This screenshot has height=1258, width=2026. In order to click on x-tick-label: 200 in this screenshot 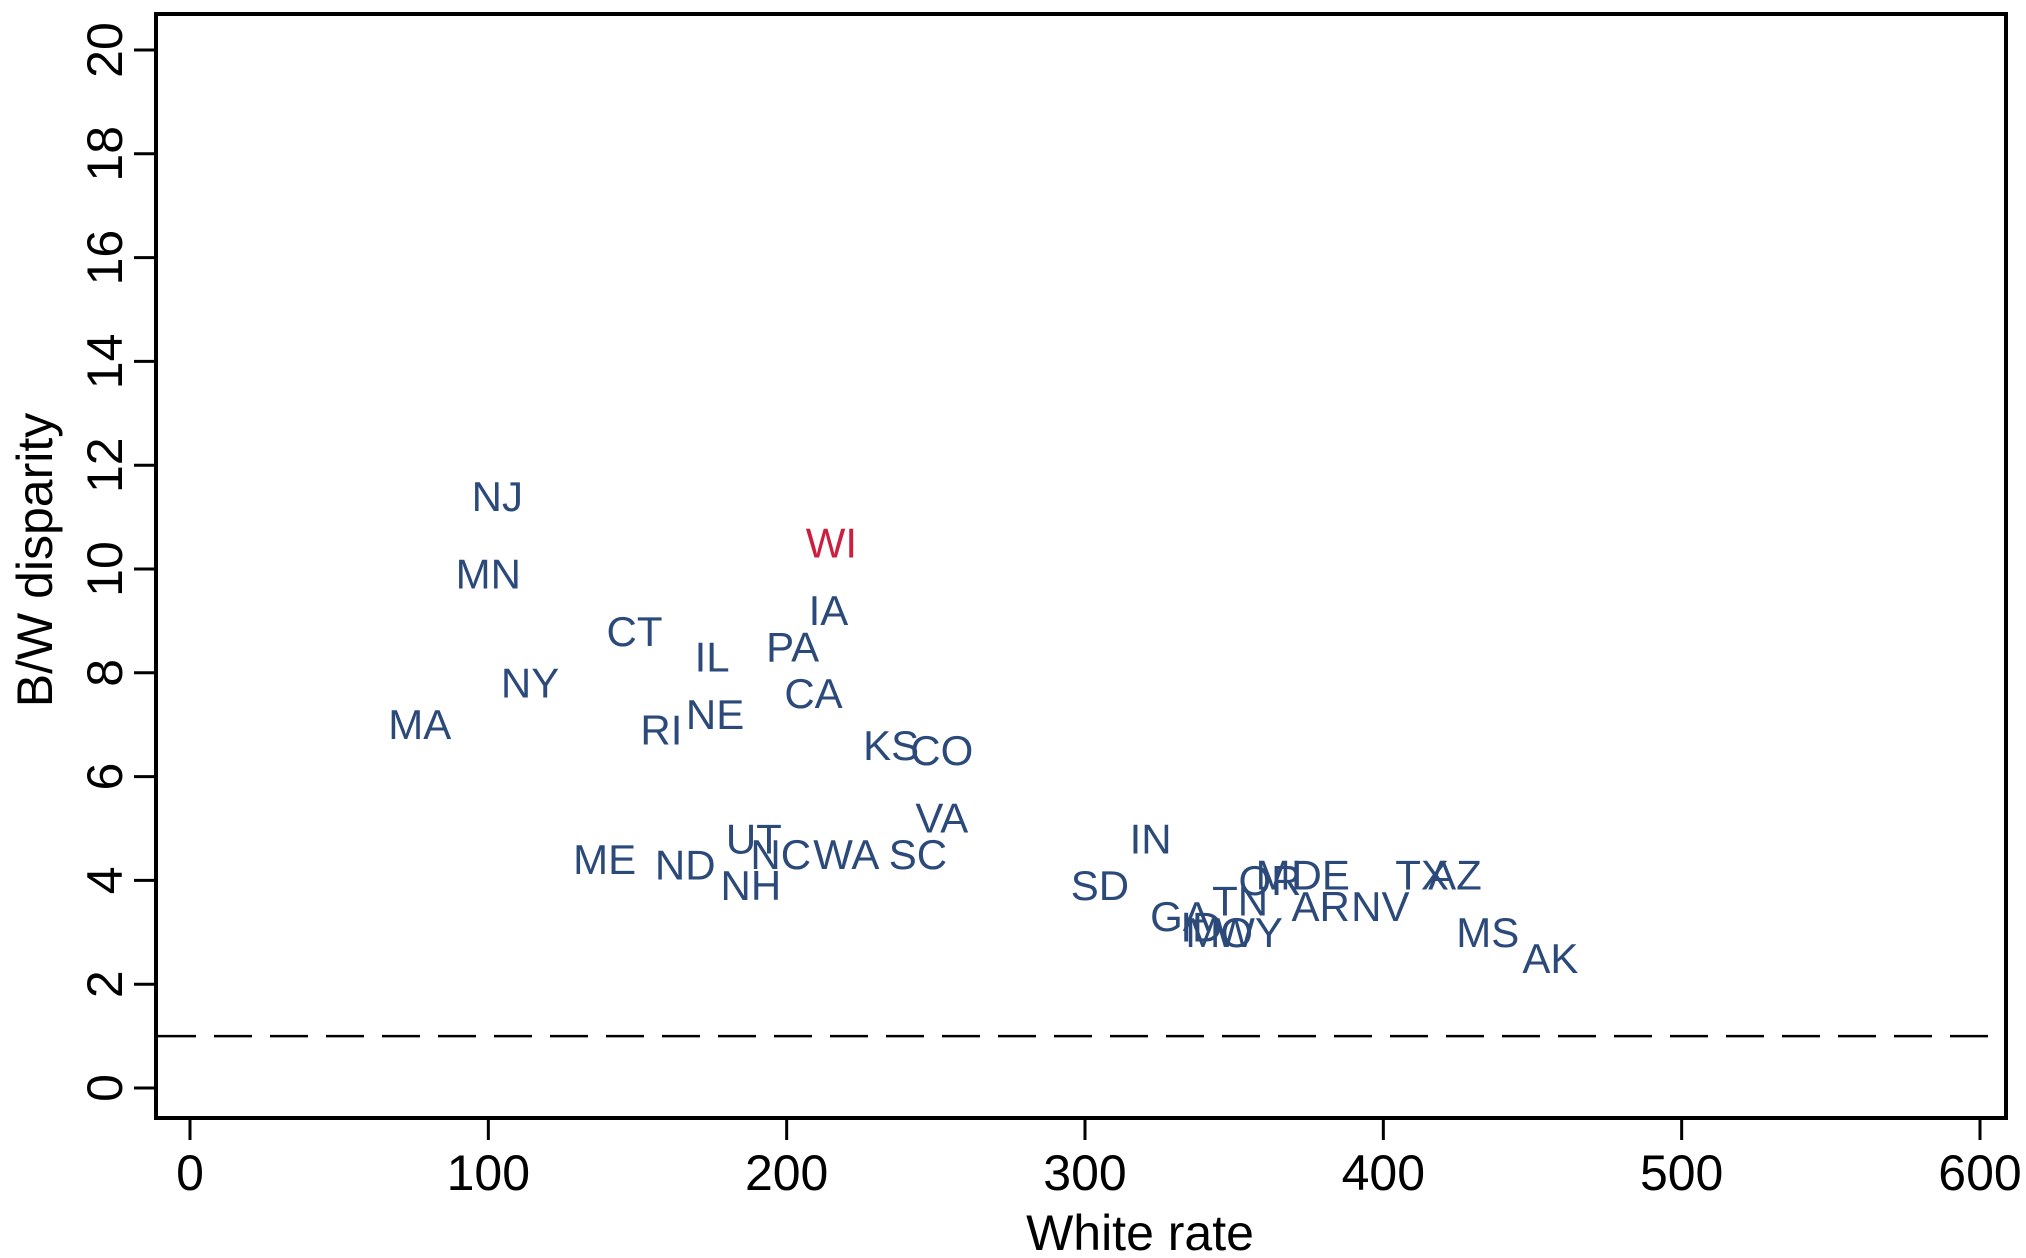, I will do `click(786, 1173)`.